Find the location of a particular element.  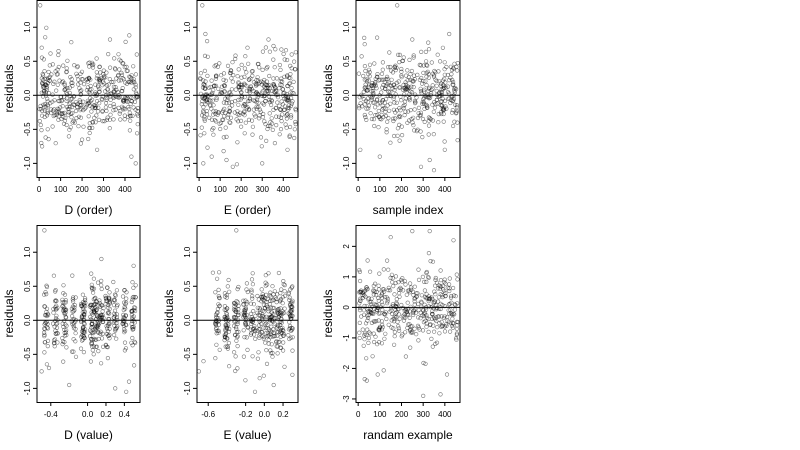

y-tick-label: 1.0 is located at coordinates (27, 252).